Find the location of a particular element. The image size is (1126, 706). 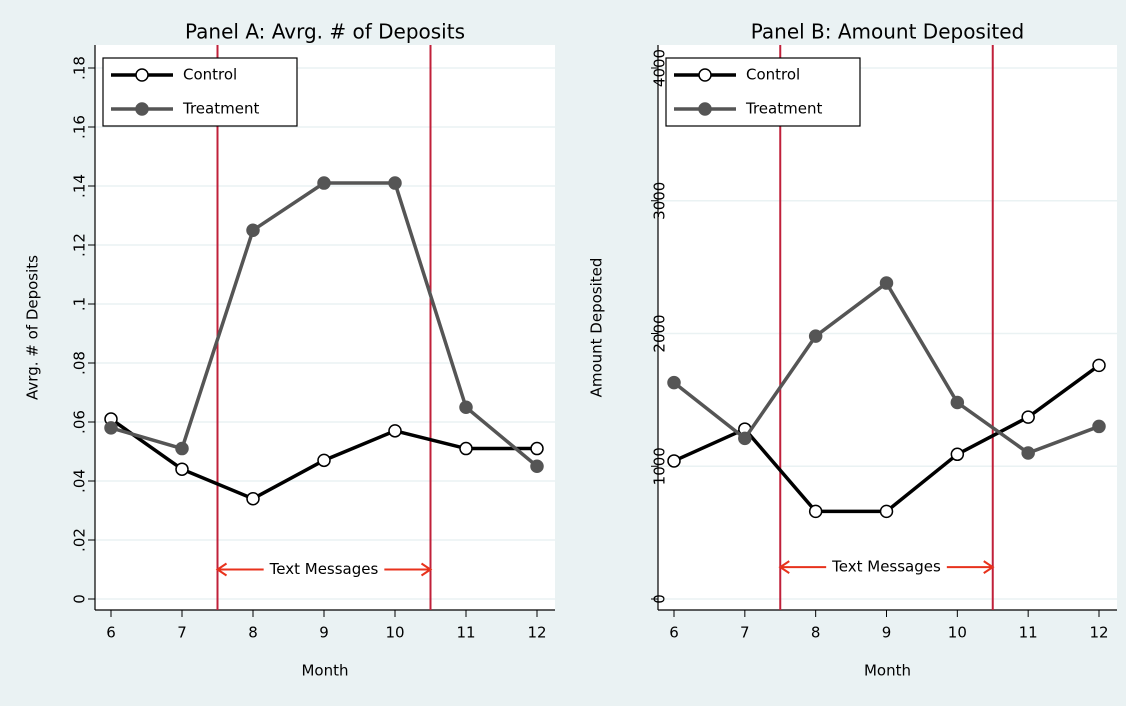

y-tick-label: 2000 is located at coordinates (660, 333).